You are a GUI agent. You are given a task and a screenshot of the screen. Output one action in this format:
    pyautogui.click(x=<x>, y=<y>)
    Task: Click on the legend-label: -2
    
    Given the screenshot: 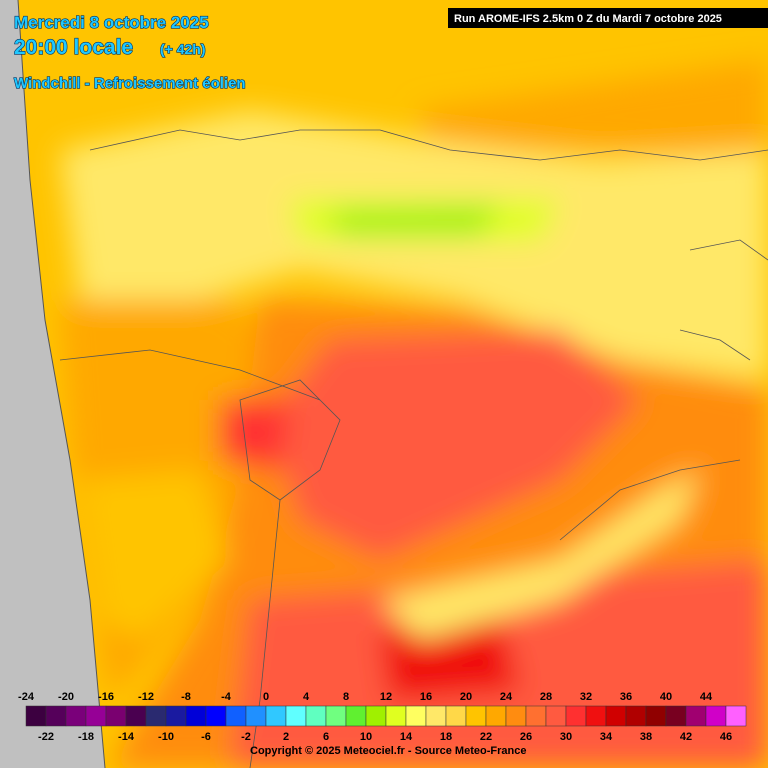 What is the action you would take?
    pyautogui.click(x=246, y=737)
    